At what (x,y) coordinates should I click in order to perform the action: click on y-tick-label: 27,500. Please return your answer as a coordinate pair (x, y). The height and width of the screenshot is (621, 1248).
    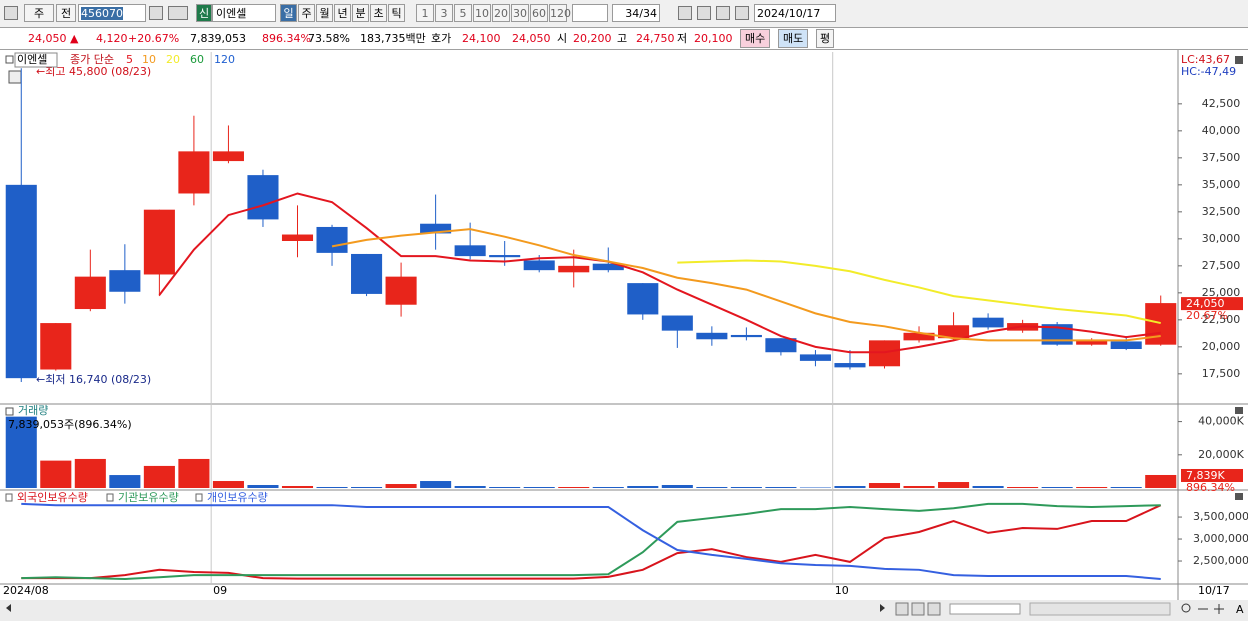
    Looking at the image, I should click on (1221, 265).